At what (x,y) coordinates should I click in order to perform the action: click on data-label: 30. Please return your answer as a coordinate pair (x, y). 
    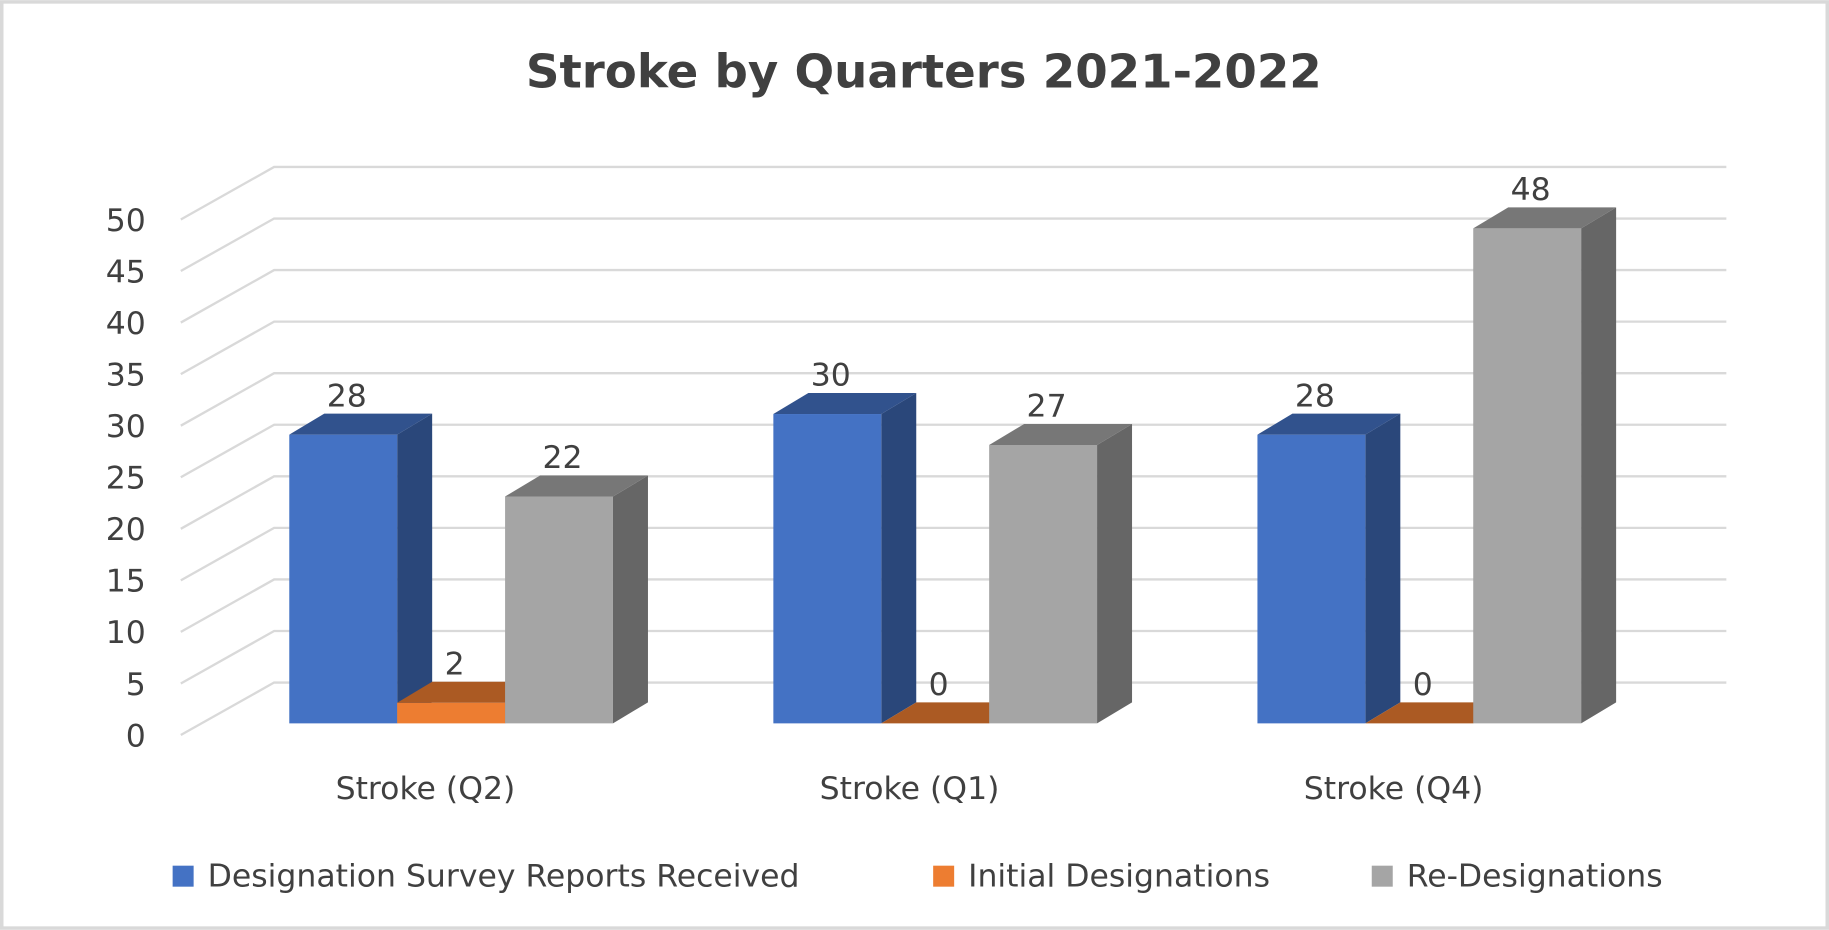
    Looking at the image, I should click on (831, 376).